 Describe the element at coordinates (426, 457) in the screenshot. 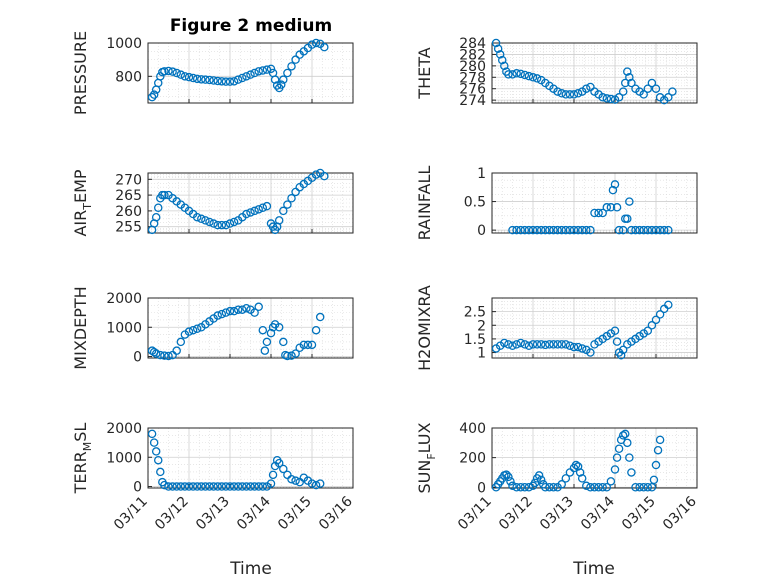

I see `y-axis-label: SUNFLUX` at that location.